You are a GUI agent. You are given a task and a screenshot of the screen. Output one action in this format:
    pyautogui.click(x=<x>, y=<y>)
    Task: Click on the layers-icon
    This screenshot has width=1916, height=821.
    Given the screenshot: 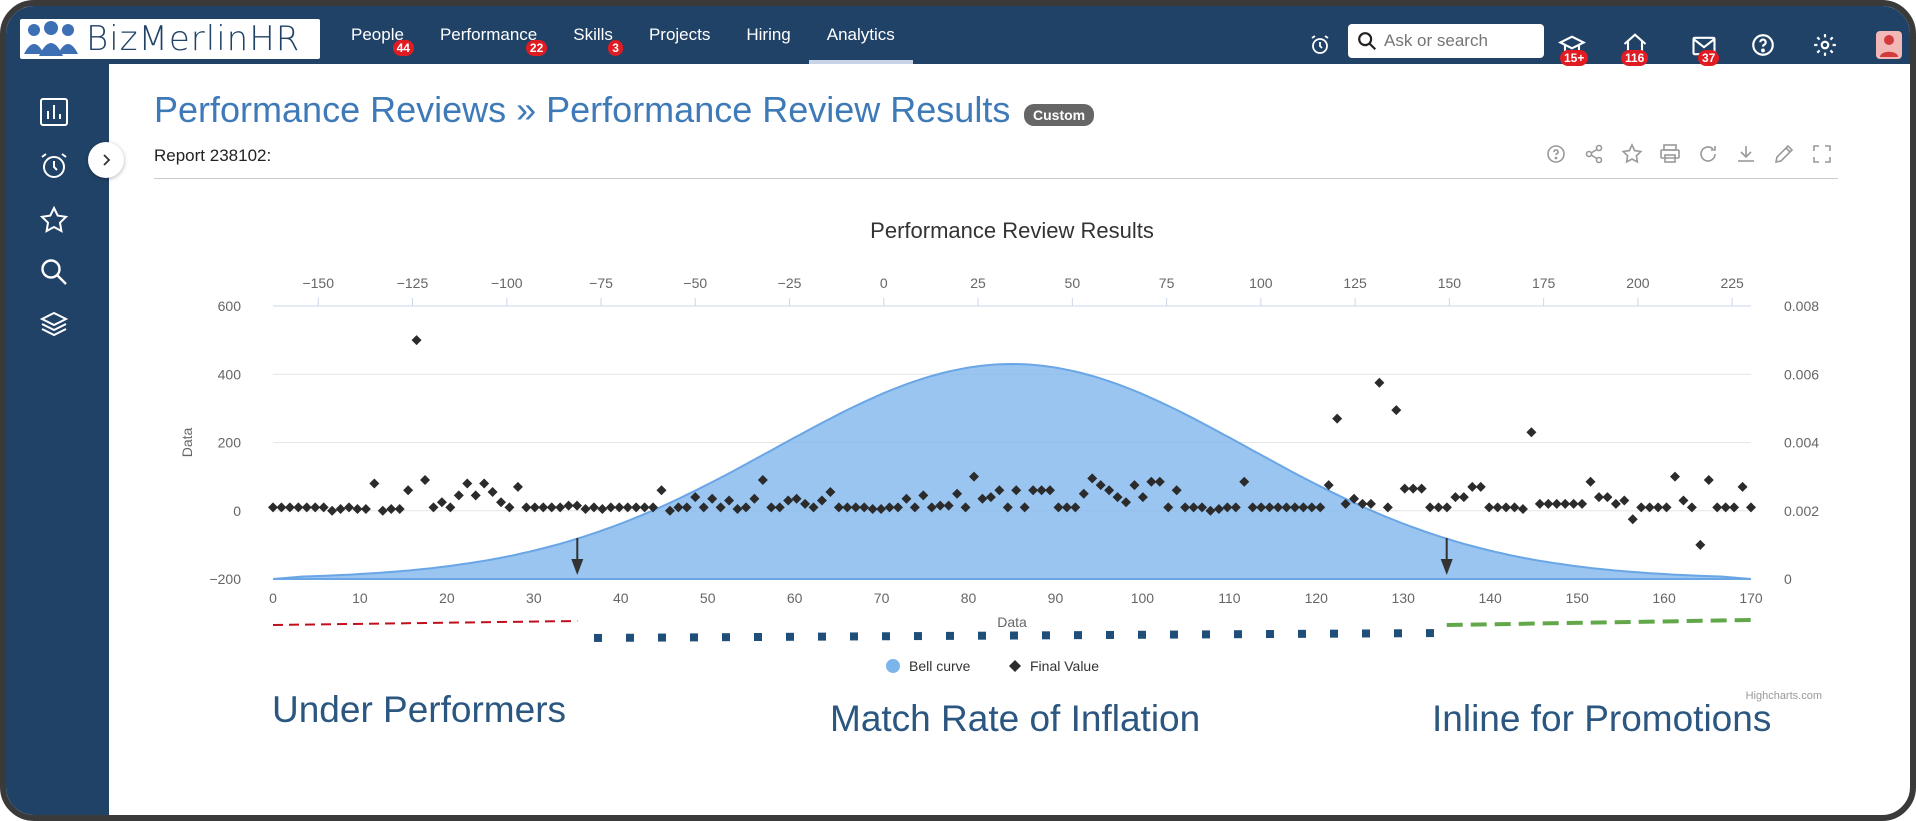 What is the action you would take?
    pyautogui.click(x=54, y=324)
    